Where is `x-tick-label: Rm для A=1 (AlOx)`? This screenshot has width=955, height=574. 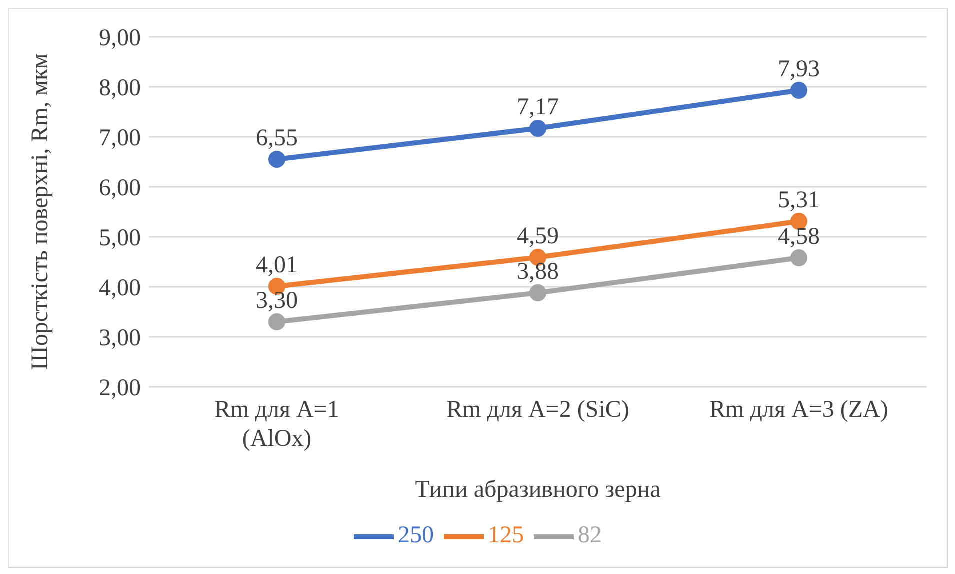
x-tick-label: Rm для A=1 (AlOx) is located at coordinates (277, 424).